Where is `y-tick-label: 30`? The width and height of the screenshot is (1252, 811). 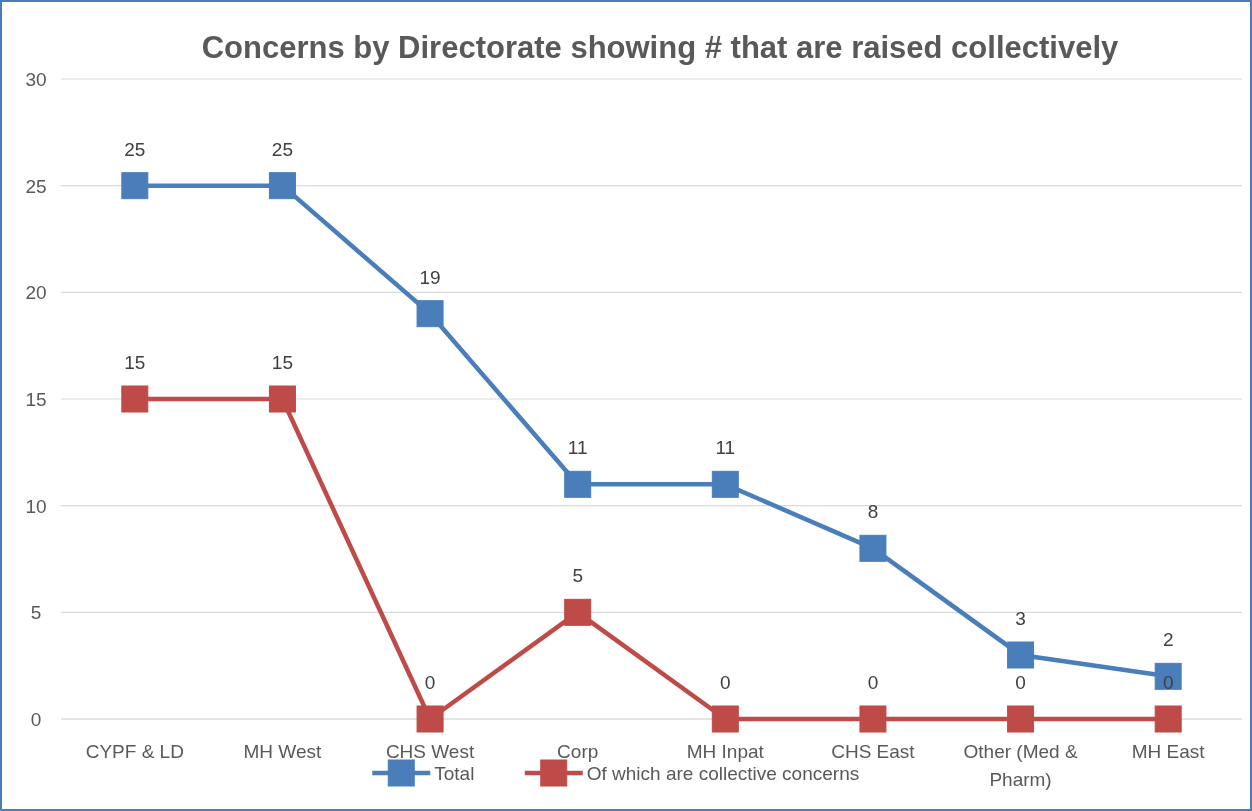 y-tick-label: 30 is located at coordinates (36, 79).